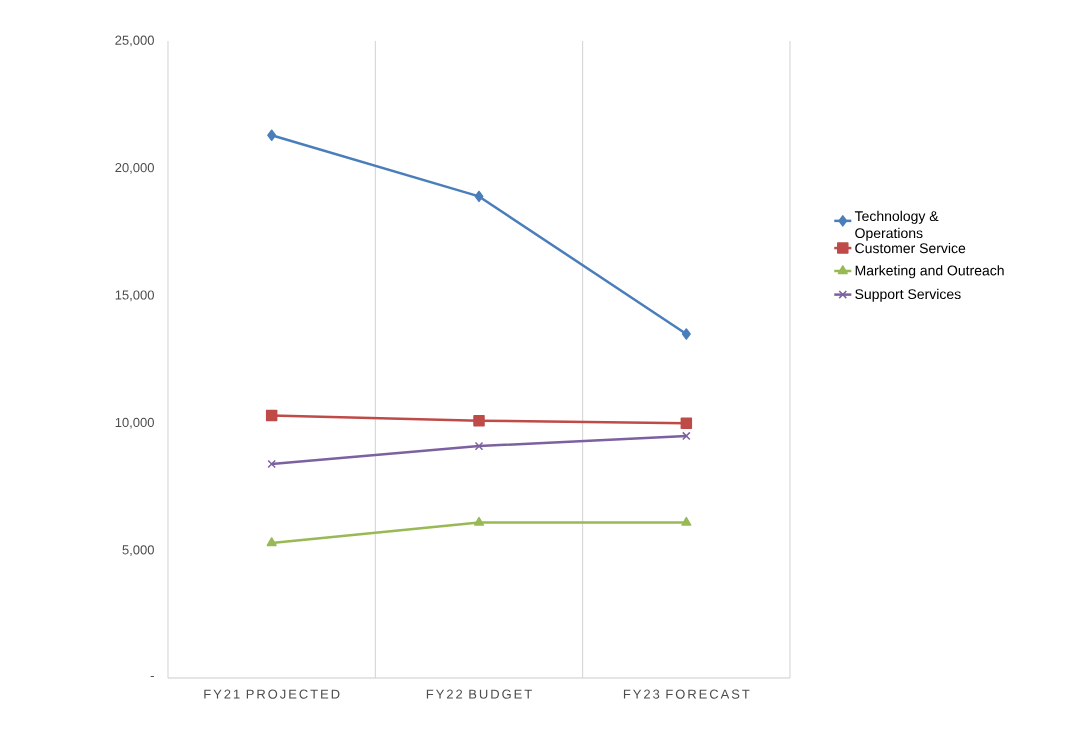  Describe the element at coordinates (272, 694) in the screenshot. I see `x-tick-label: FY21 PROJECTED` at that location.